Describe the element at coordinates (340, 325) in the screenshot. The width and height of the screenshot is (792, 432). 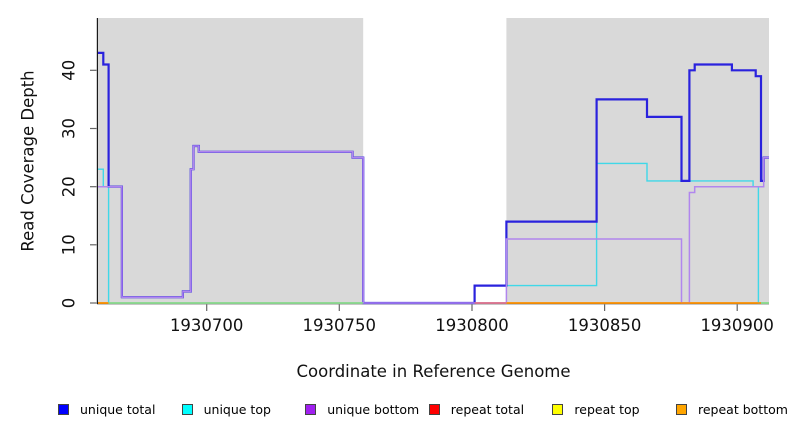
I see `x-tick-label: 1930750` at that location.